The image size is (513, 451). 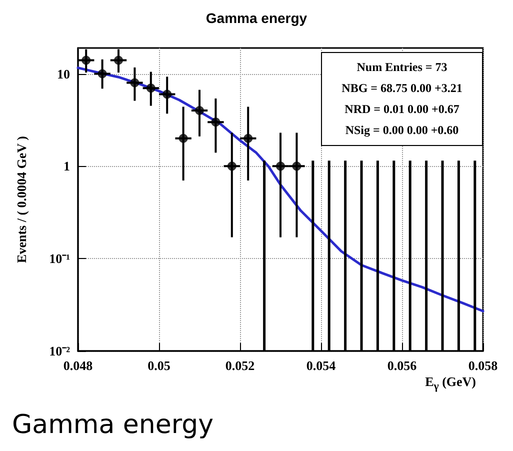 What do you see at coordinates (483, 365) in the screenshot?
I see `x-tick-label: 0.058` at bounding box center [483, 365].